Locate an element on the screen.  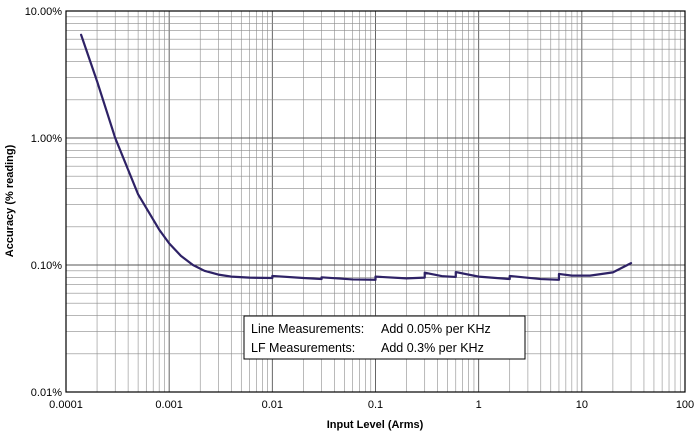
y-tick-label: 1.00% is located at coordinates (46, 139).